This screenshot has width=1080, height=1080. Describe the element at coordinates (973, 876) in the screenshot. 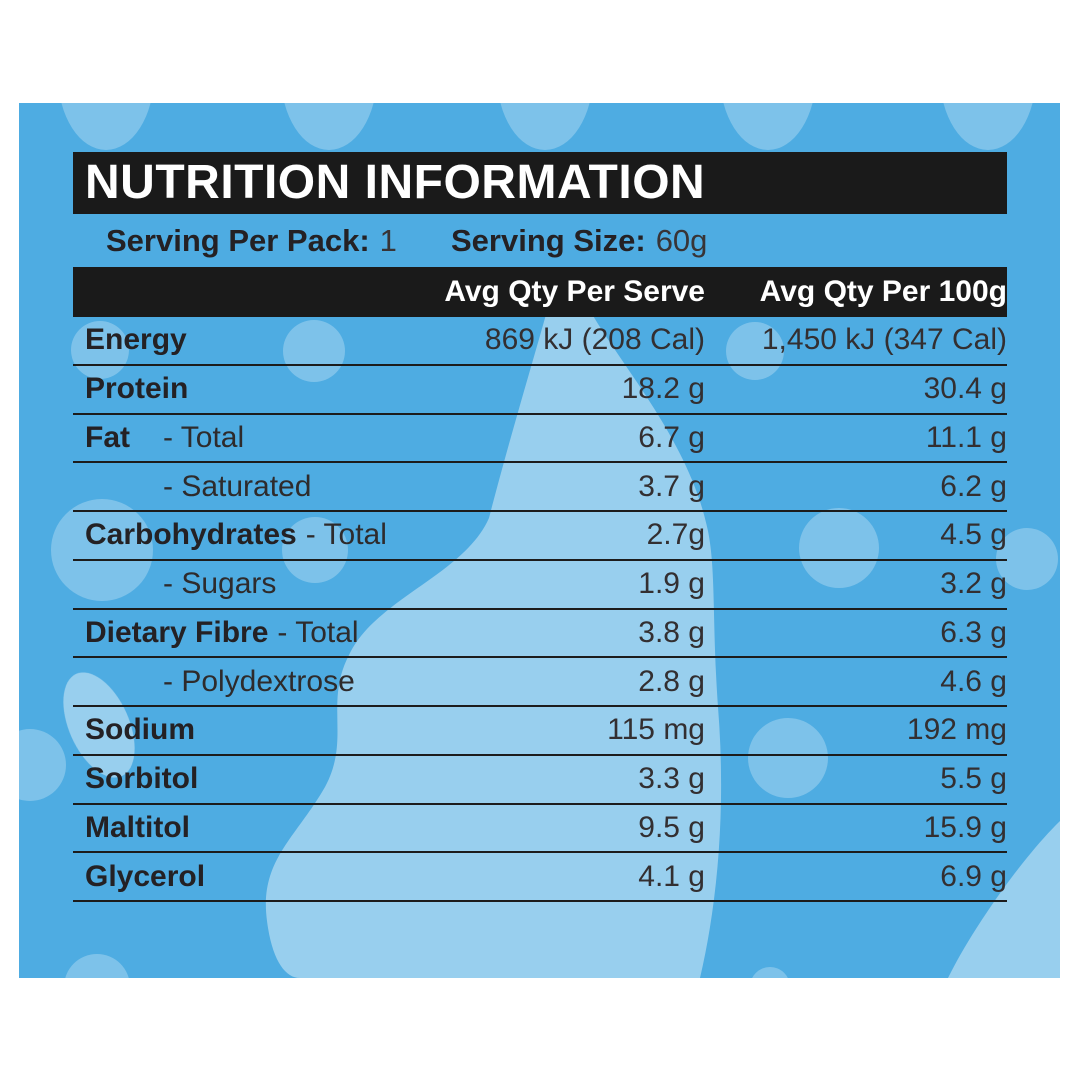

I see `per100-value: 6.9 g` at that location.